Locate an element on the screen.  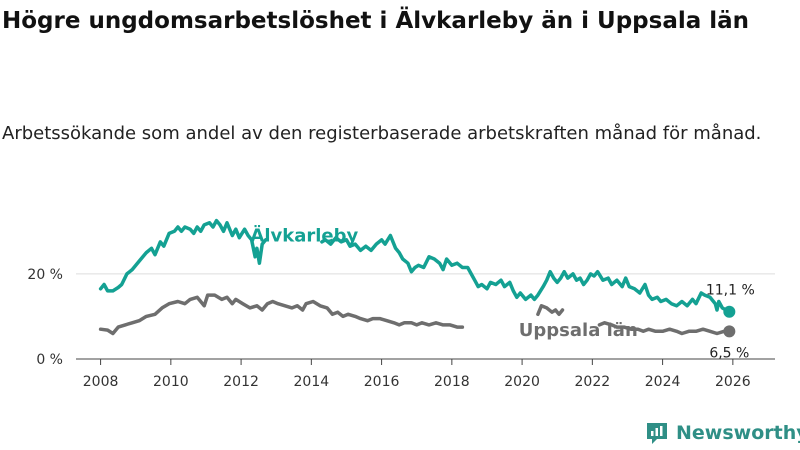
newsworthy-logo-icon is located at coordinates (657, 433).